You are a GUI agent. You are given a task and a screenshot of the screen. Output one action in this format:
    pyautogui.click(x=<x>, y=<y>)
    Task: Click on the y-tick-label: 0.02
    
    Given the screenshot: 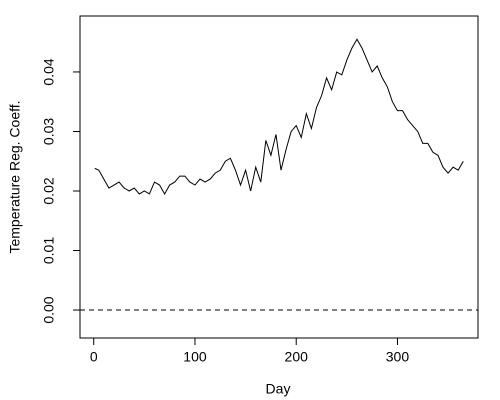 What is the action you would take?
    pyautogui.click(x=49, y=190)
    